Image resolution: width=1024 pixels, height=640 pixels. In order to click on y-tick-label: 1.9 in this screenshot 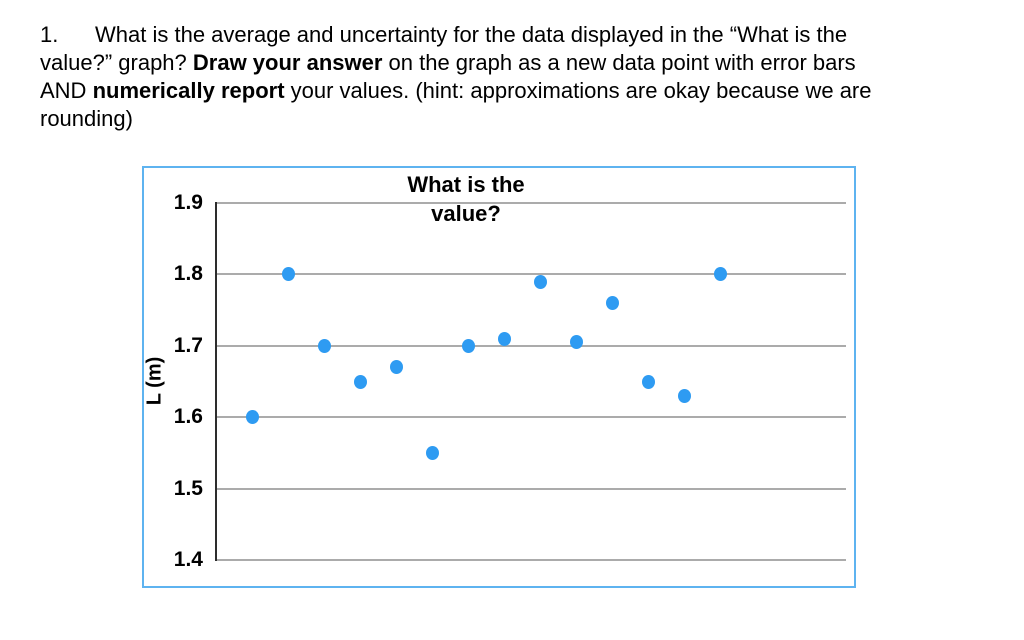, I will do `click(188, 202)`.